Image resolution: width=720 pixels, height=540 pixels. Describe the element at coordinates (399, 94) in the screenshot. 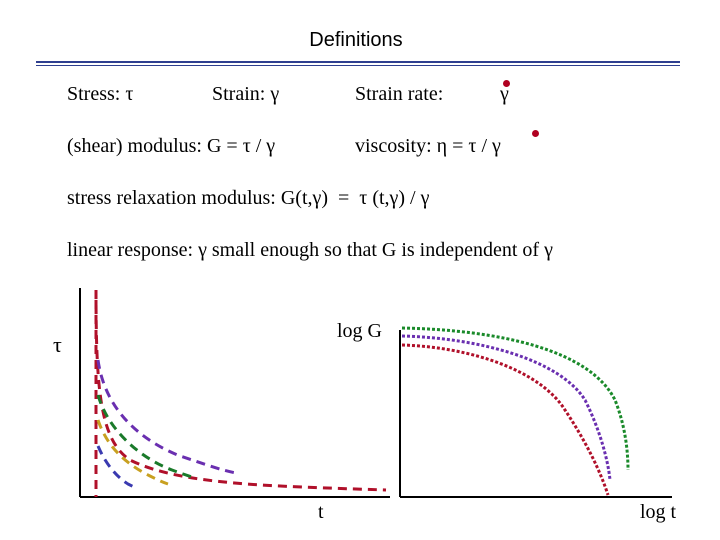

I see `strain-rate-label: Strain rate:` at that location.